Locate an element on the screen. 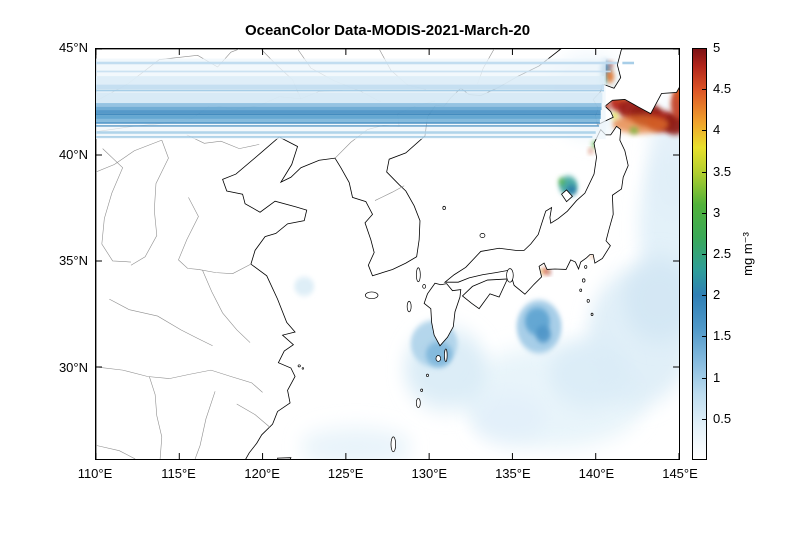  x-tick-label: 135°E is located at coordinates (513, 473).